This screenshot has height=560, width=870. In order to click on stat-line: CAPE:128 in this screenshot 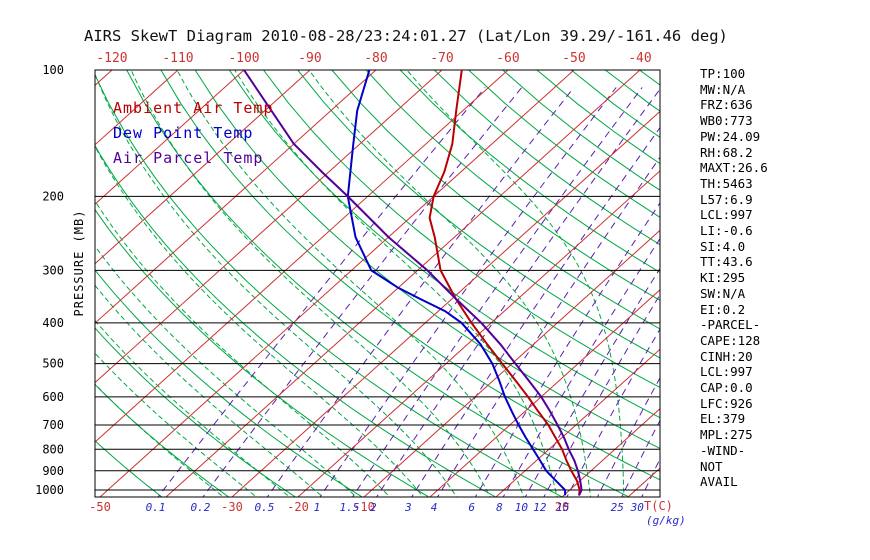, I will do `click(730, 340)`.